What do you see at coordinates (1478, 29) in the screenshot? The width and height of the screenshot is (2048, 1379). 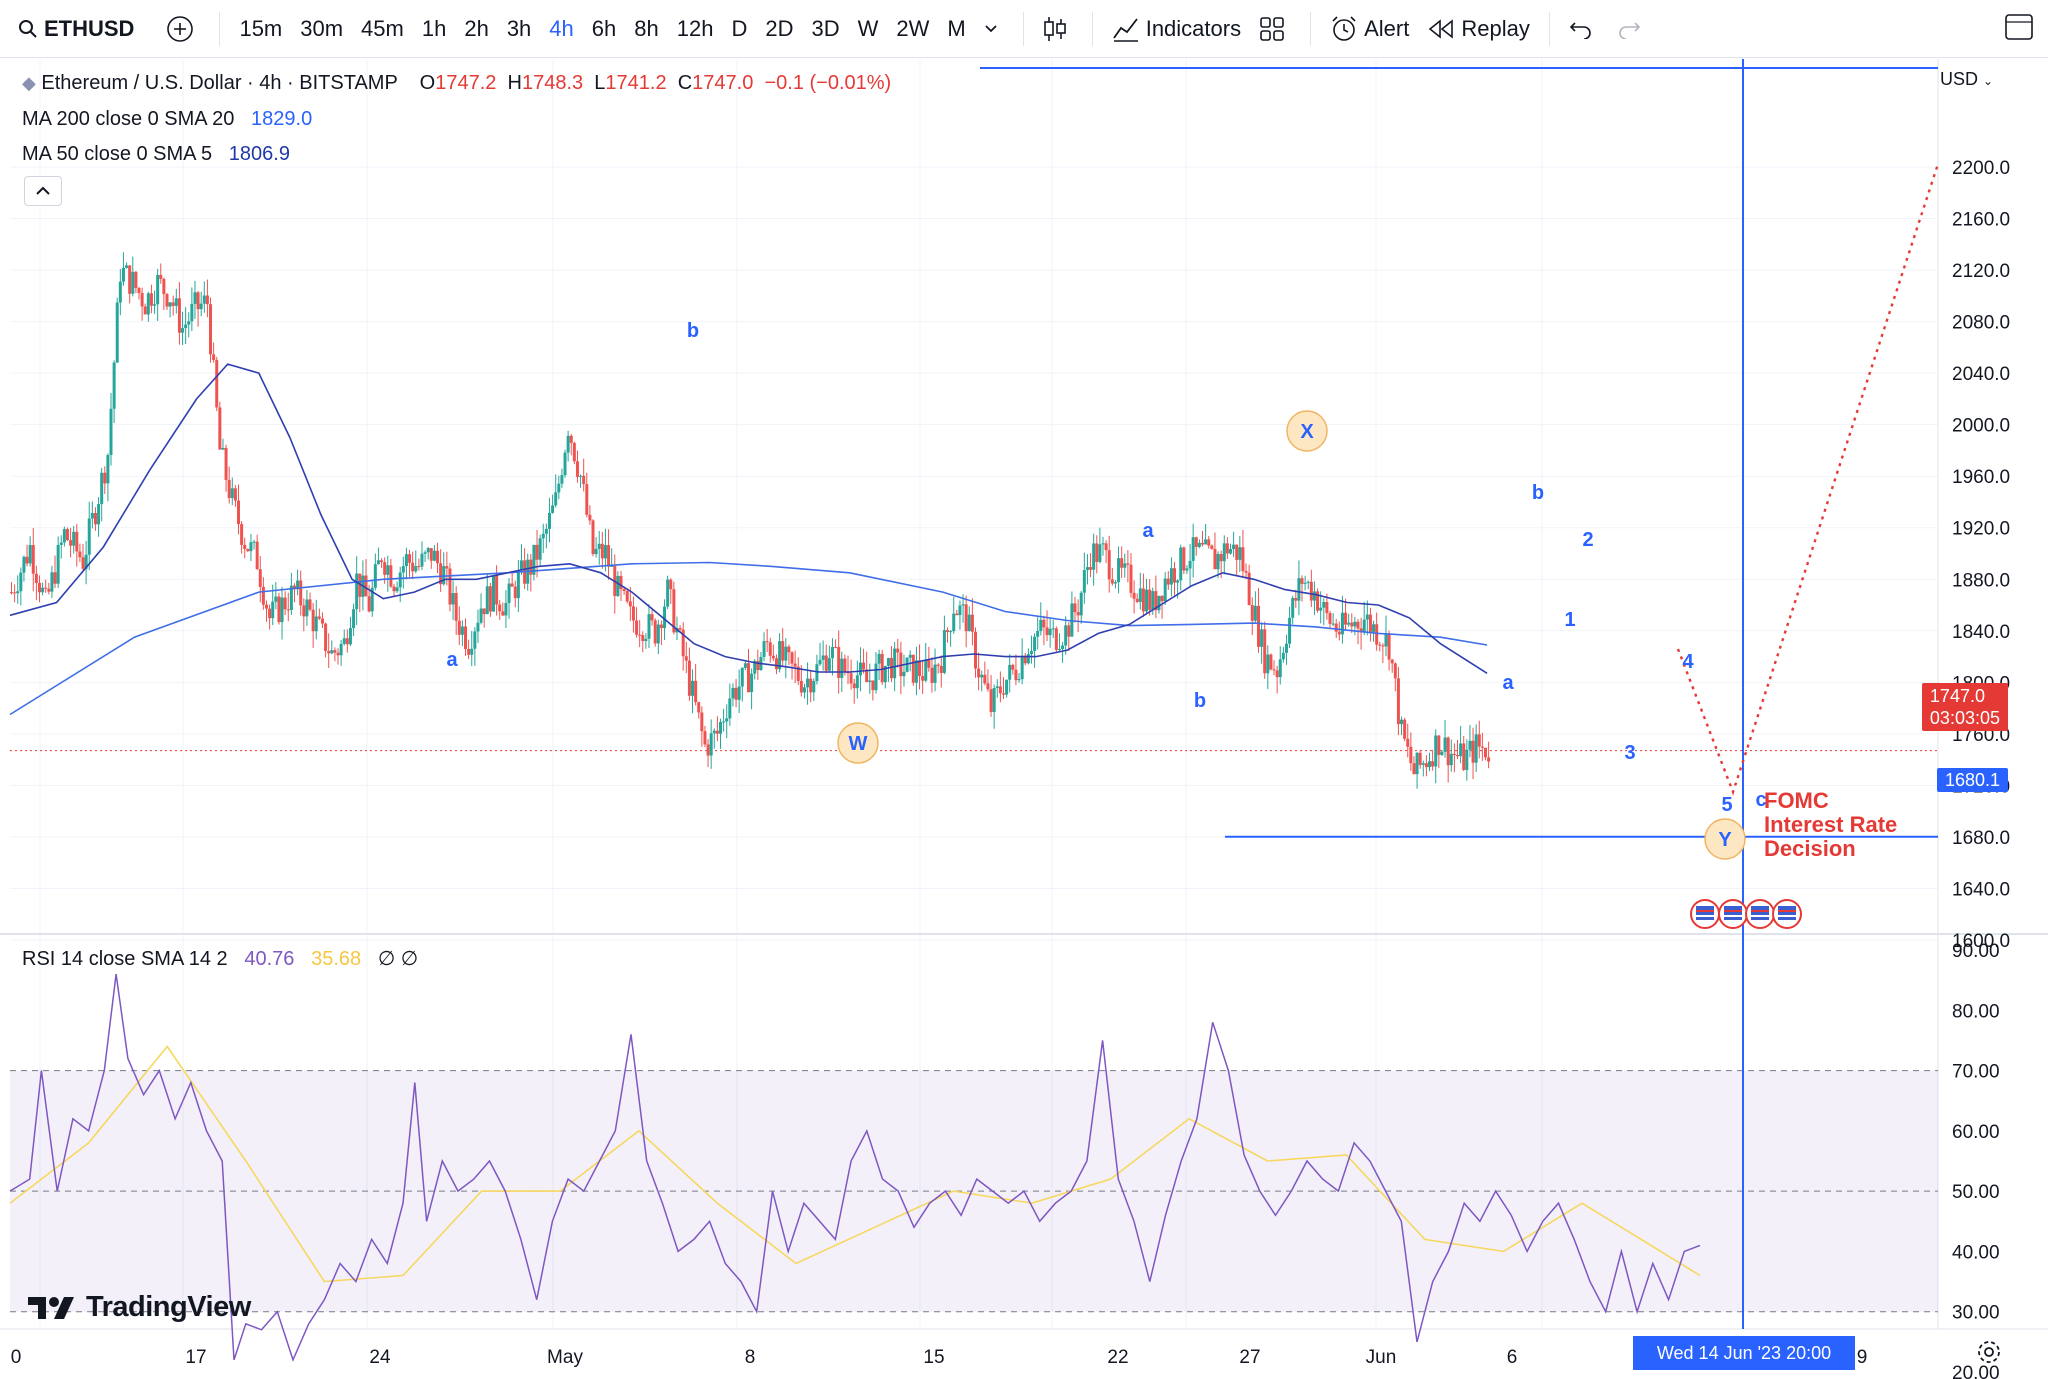 I see `replay-button: Replay` at bounding box center [1478, 29].